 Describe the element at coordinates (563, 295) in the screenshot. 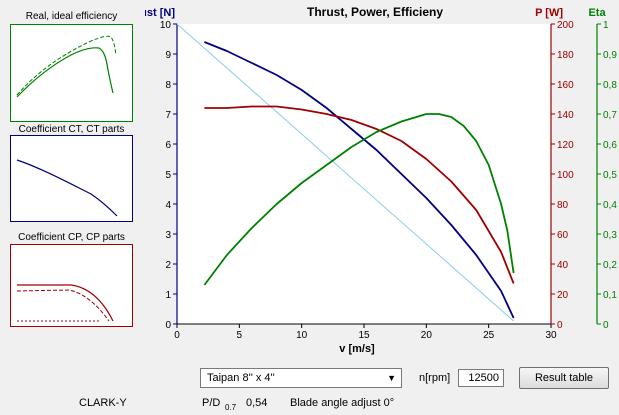

I see `power-tick-label: 20` at that location.